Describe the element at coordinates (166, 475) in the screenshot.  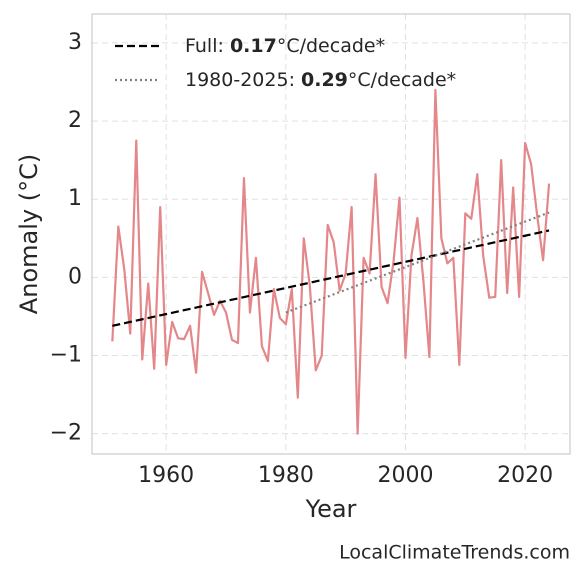
I see `x-tick-label: 1960` at that location.